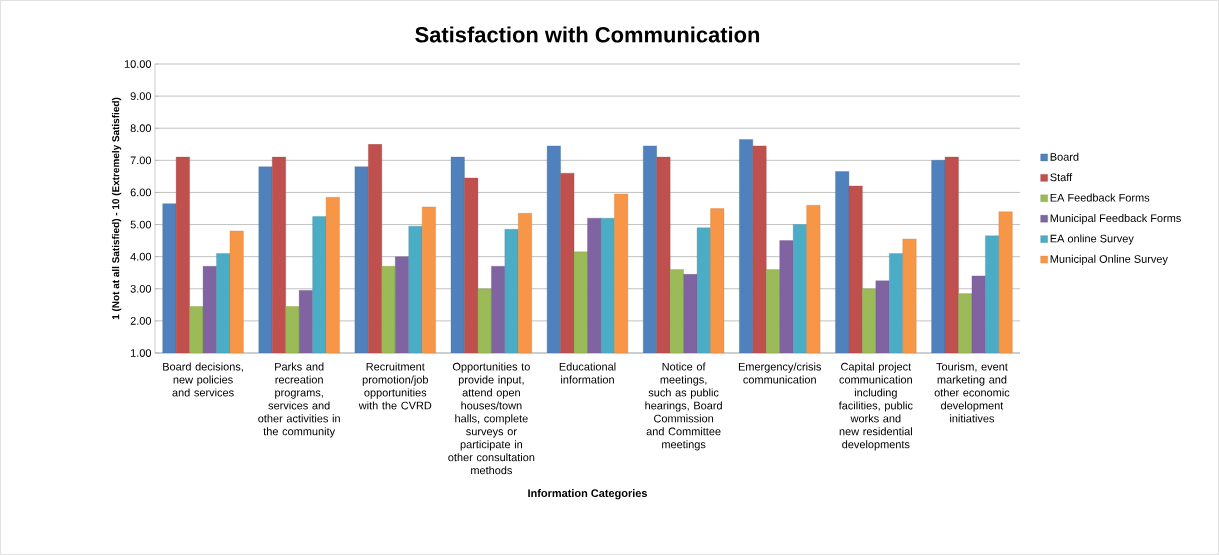 The height and width of the screenshot is (555, 1219). Describe the element at coordinates (491, 418) in the screenshot. I see `category-label: Opportunities to provide input, attend open houses/town halls, complete surveys or participate in other consultation methods` at that location.